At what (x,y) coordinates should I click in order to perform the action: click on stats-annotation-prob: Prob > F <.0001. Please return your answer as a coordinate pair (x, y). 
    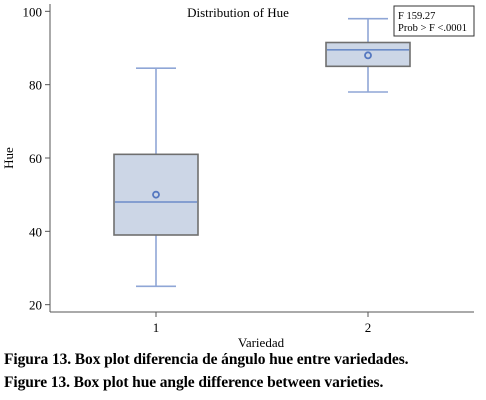
    Looking at the image, I should click on (432, 28).